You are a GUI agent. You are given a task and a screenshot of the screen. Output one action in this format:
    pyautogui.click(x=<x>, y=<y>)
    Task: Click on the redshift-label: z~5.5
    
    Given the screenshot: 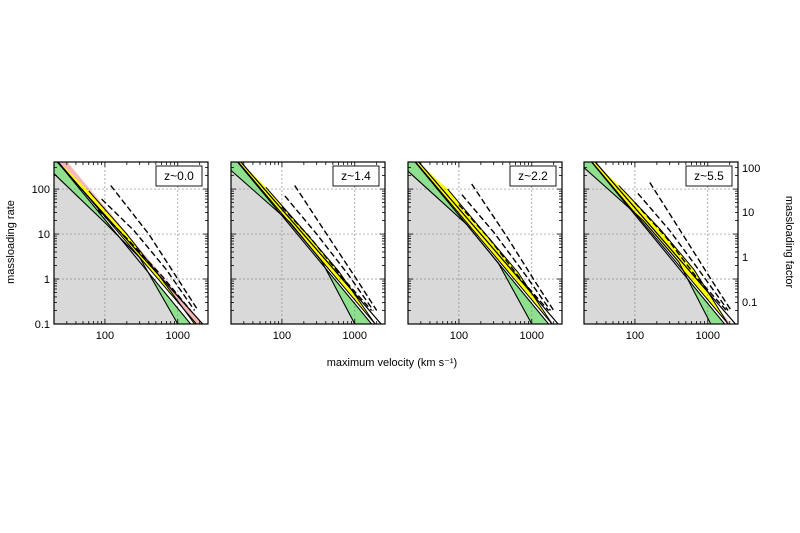 What is the action you would take?
    pyautogui.click(x=709, y=176)
    